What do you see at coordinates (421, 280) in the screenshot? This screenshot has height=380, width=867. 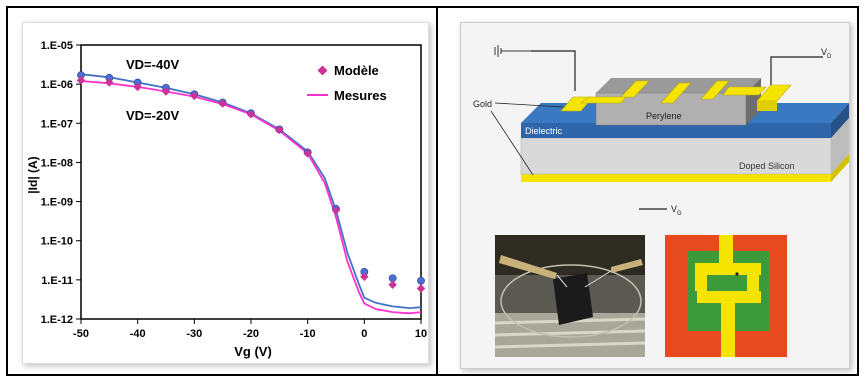 I see `point-circle` at bounding box center [421, 280].